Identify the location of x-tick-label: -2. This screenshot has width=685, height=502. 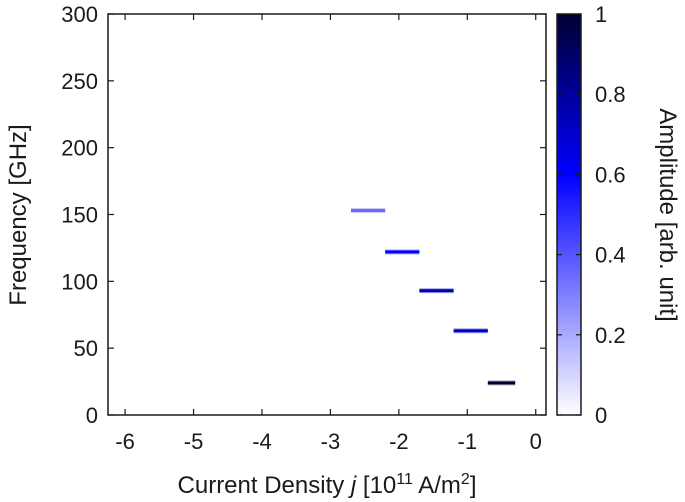
(399, 441).